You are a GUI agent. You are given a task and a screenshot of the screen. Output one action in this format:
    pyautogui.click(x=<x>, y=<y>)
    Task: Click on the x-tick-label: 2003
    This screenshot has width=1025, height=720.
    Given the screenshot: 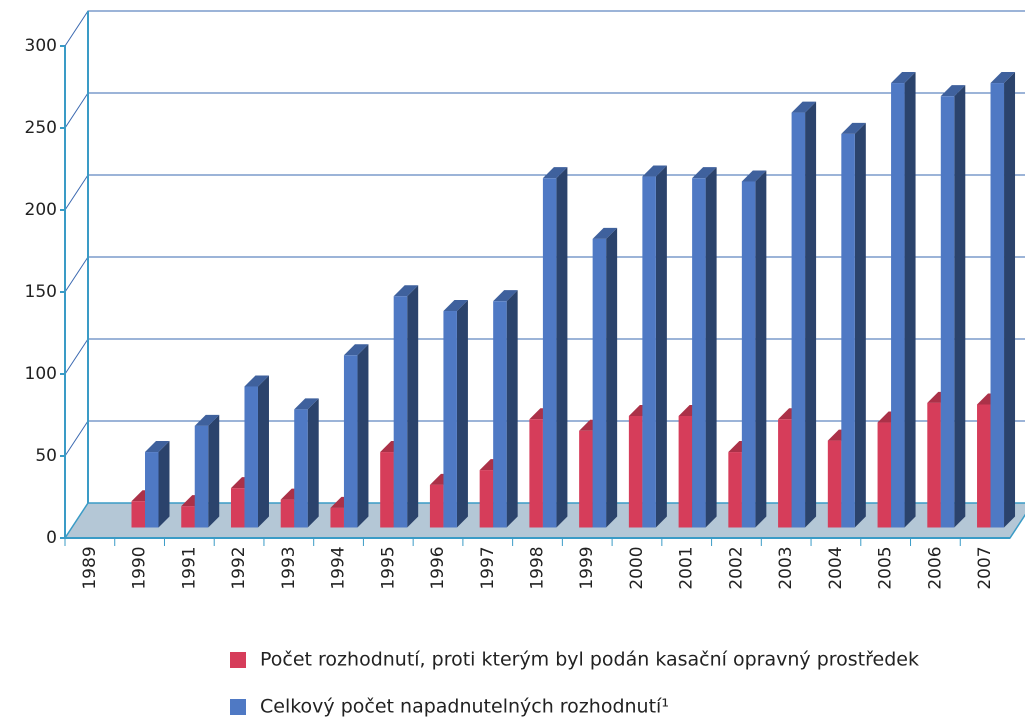 What is the action you would take?
    pyautogui.click(x=786, y=567)
    